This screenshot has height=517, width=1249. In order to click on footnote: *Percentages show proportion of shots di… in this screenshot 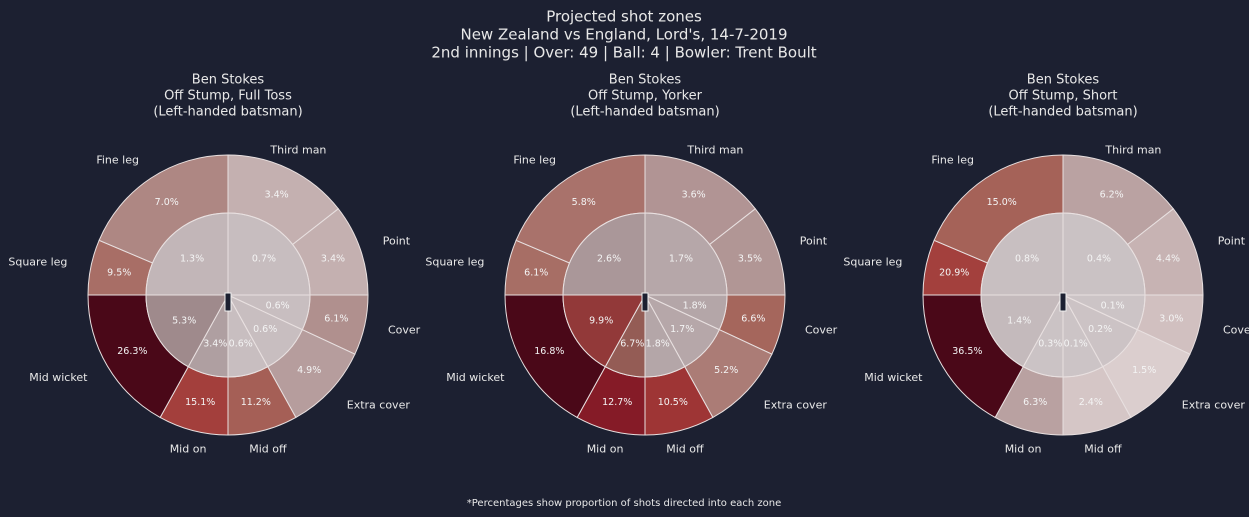, I will do `click(624, 503)`.